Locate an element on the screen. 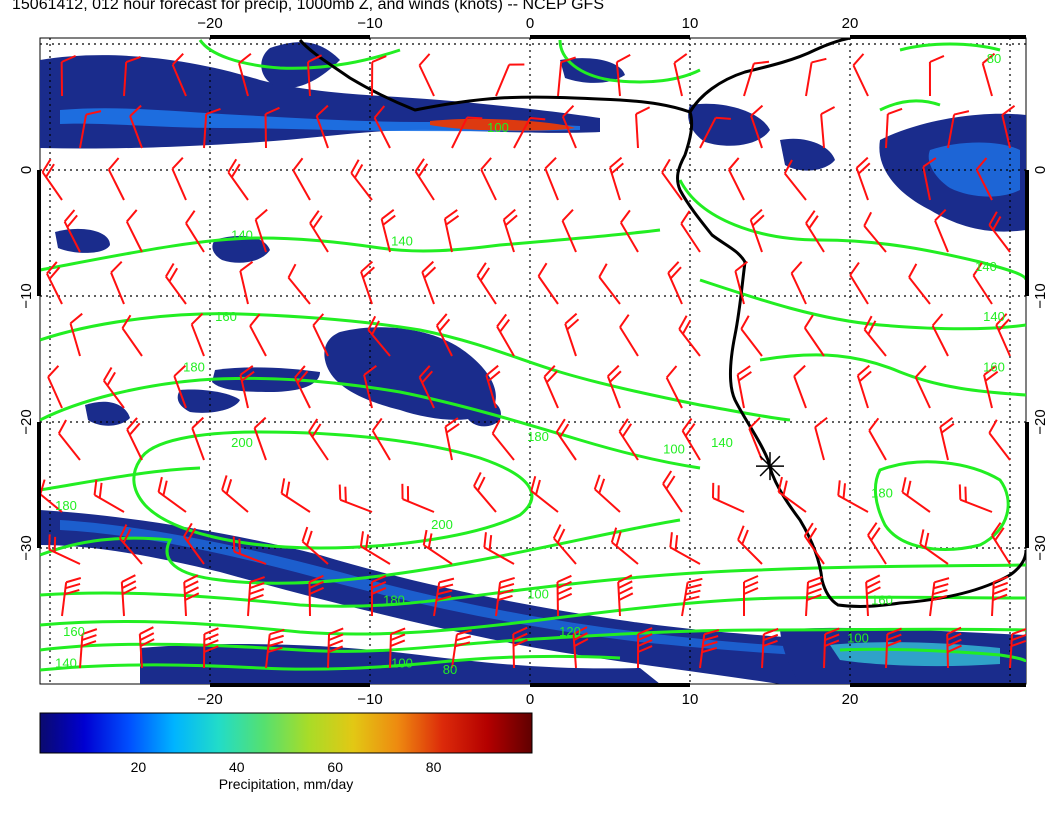 This screenshot has width=1056, height=816. colorbar-tick-label: 80 is located at coordinates (434, 767).